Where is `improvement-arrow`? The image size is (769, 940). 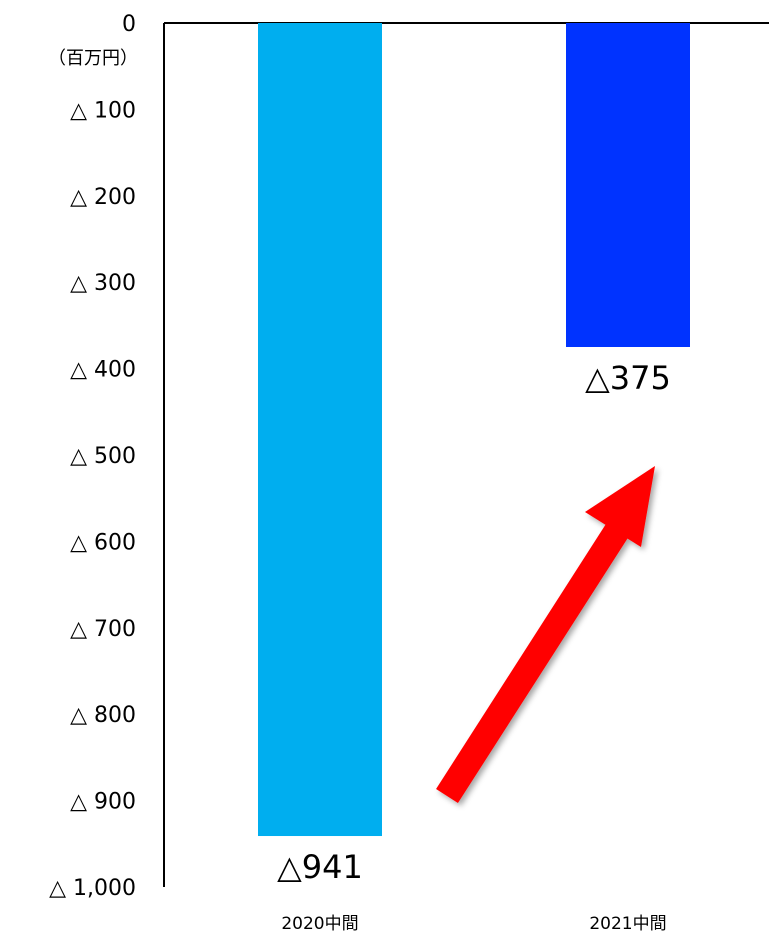
improvement-arrow is located at coordinates (545, 635).